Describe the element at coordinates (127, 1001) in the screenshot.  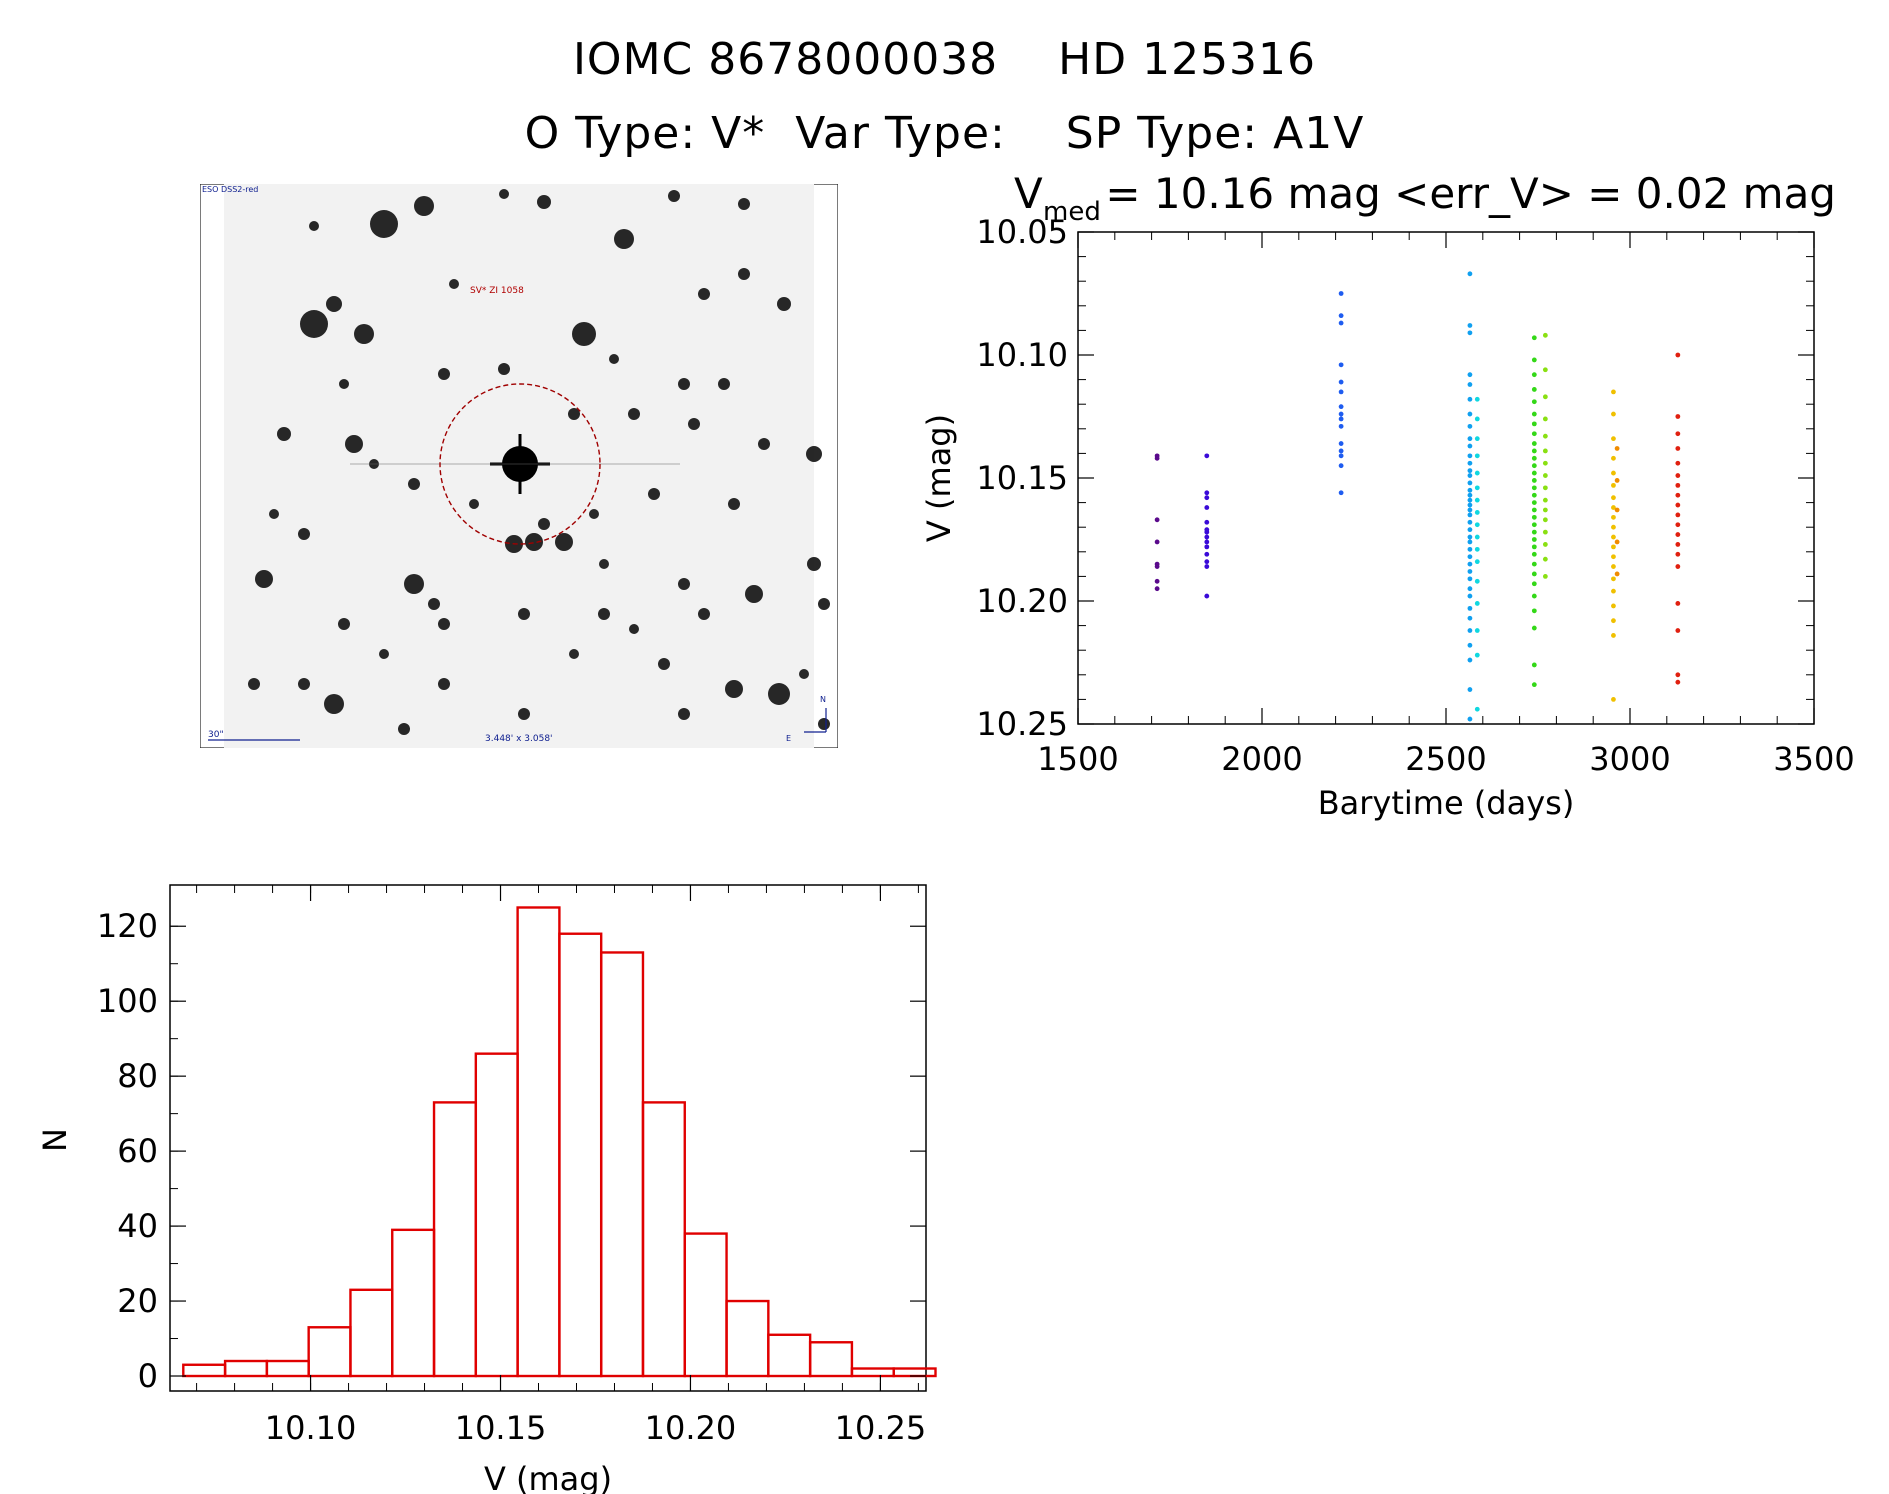
I see `hist-ytick-label: 100` at that location.